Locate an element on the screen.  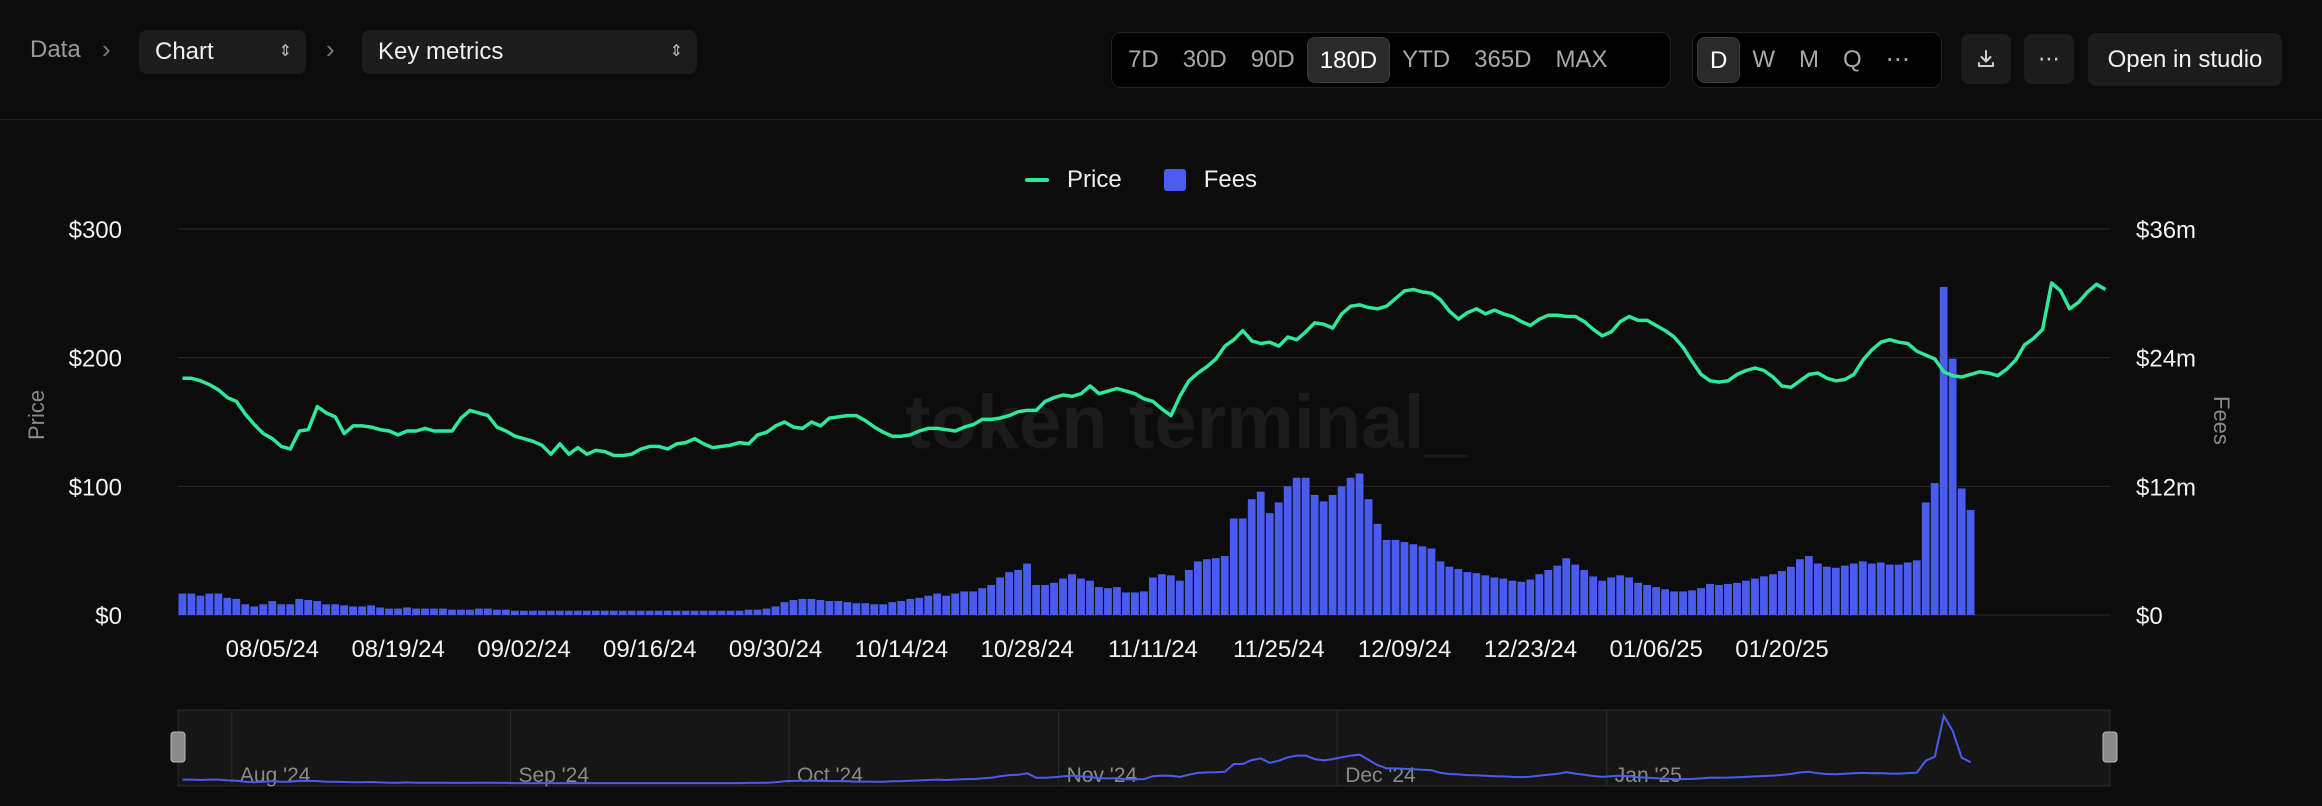
download-button is located at coordinates (1986, 59).